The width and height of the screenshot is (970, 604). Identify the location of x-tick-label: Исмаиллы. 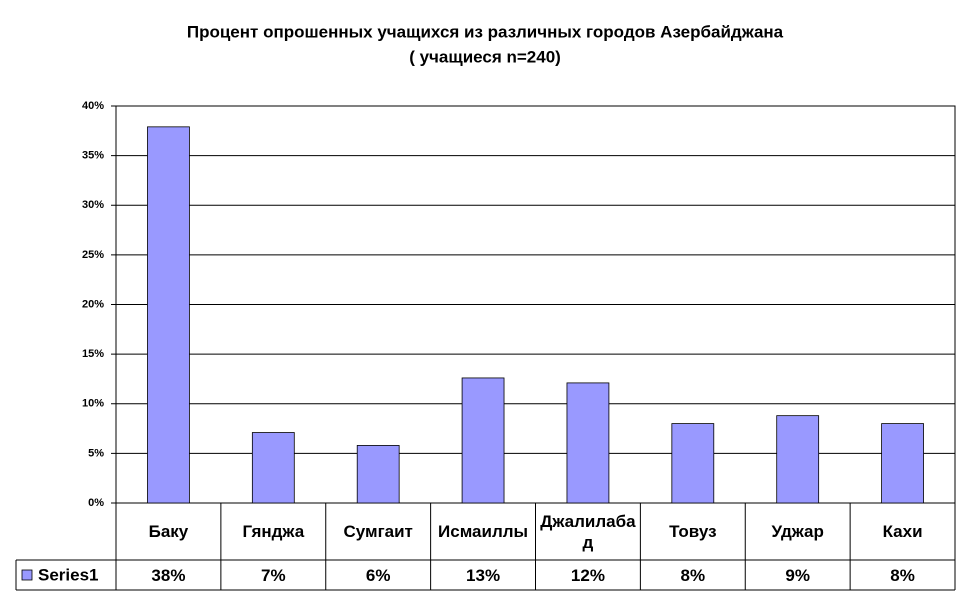
(483, 531).